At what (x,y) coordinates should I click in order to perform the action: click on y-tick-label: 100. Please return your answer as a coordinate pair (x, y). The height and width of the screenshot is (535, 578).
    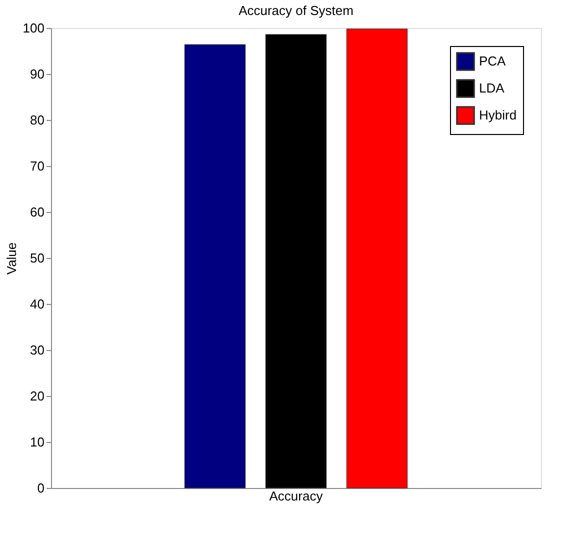
    Looking at the image, I should click on (33, 28).